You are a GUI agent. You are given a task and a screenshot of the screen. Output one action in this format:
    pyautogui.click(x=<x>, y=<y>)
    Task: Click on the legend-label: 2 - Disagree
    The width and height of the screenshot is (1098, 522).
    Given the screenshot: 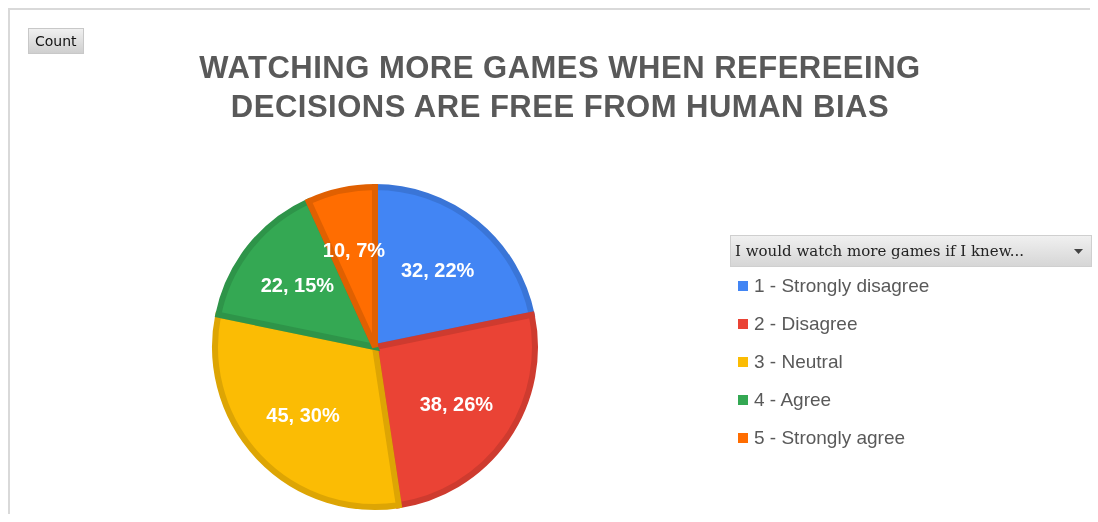 What is the action you would take?
    pyautogui.click(x=806, y=324)
    